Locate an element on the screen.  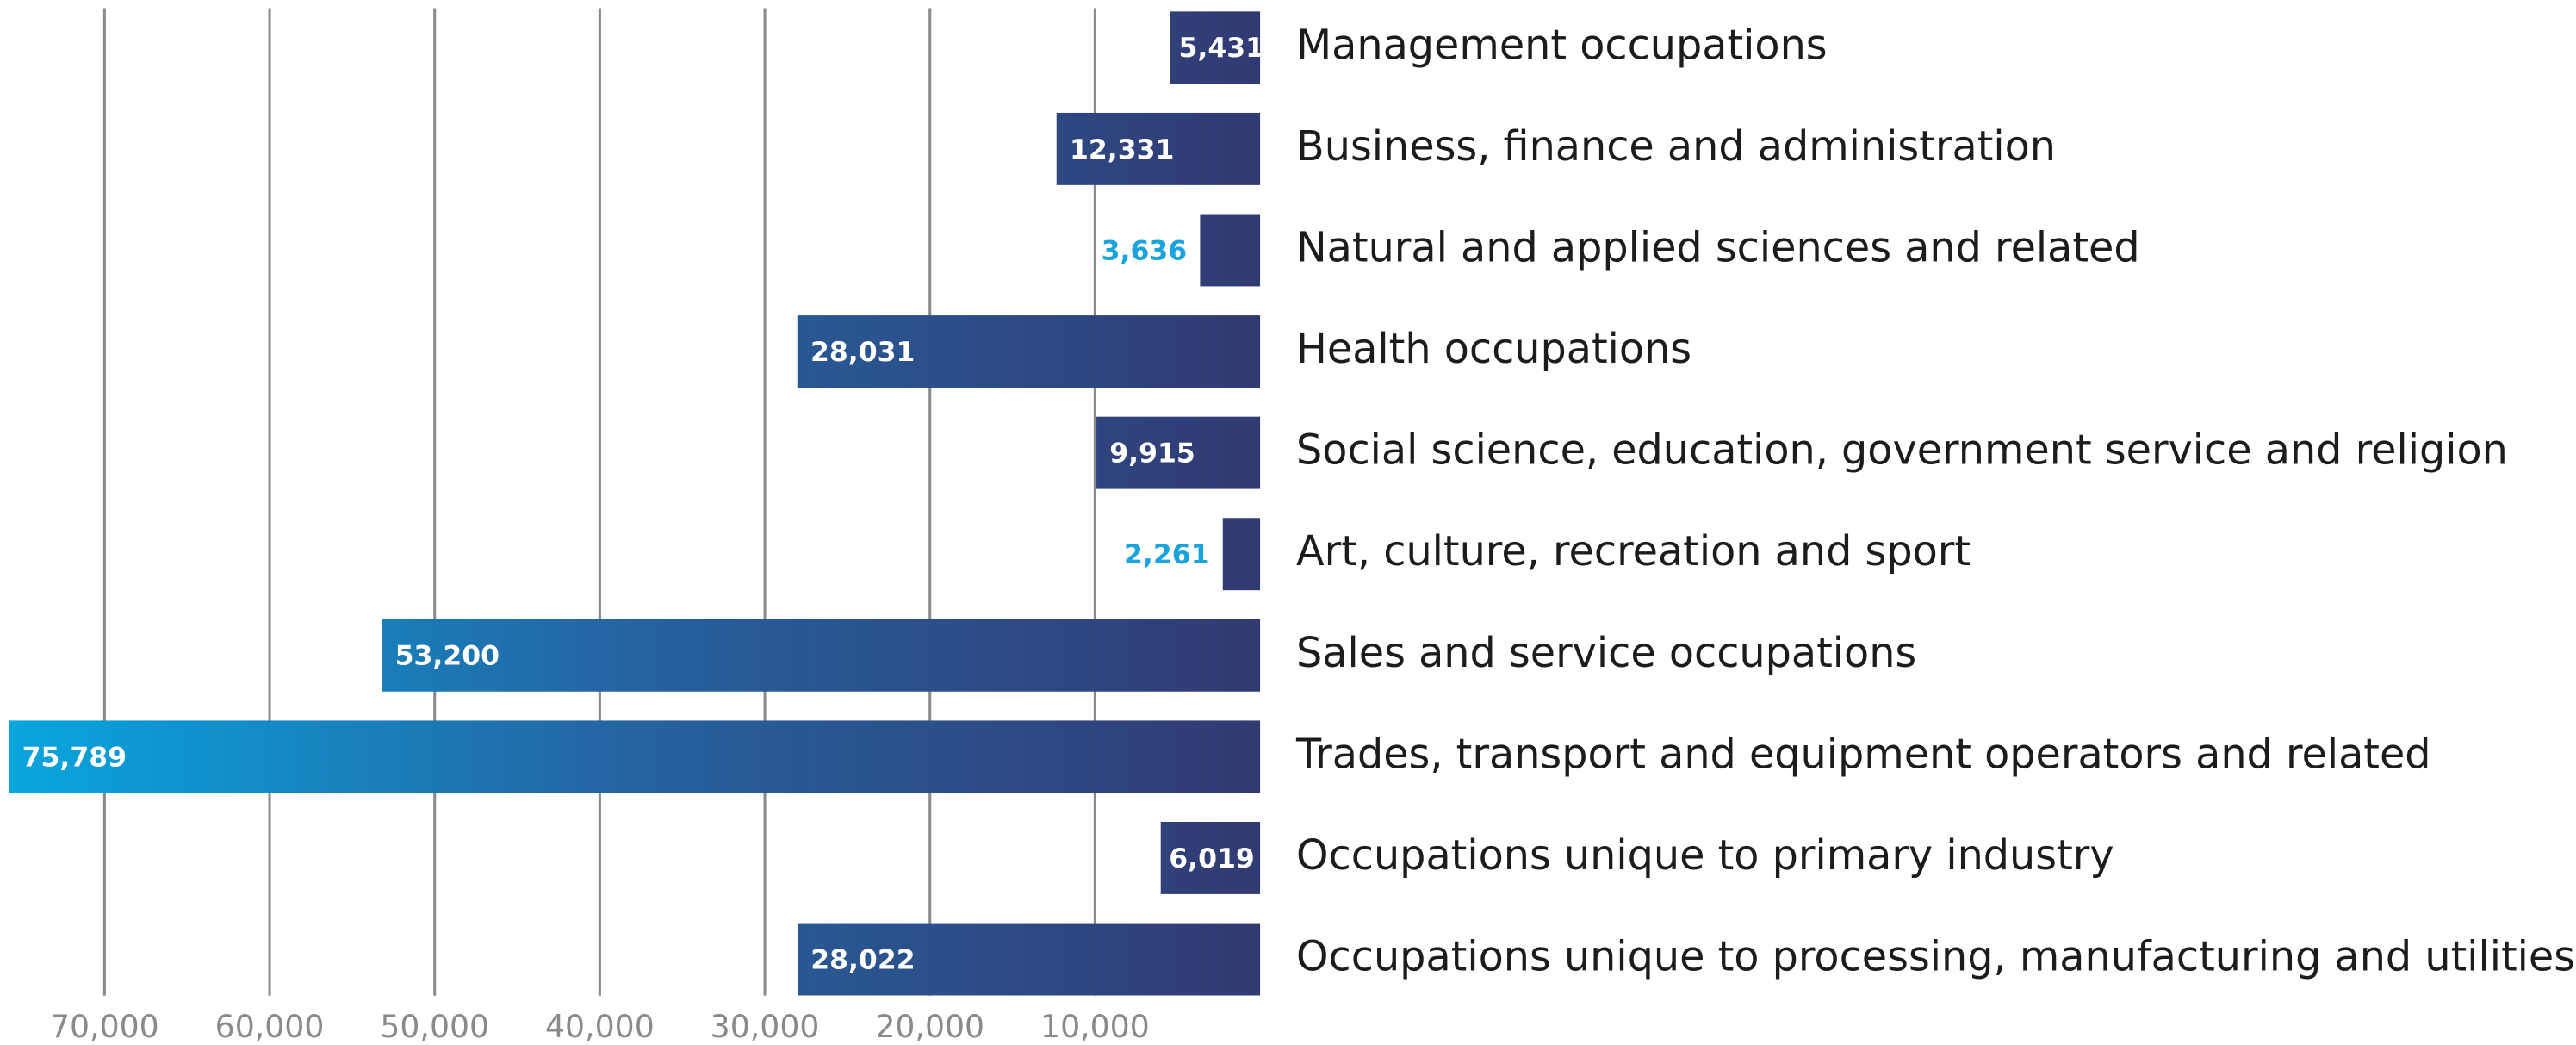
category-label: Health occupations is located at coordinates (1493, 349).